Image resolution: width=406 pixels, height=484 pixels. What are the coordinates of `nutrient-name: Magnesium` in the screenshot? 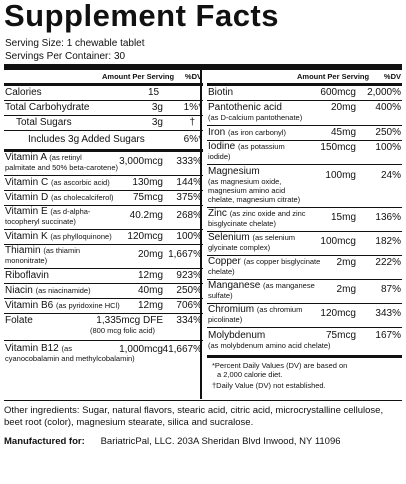 It's located at (234, 171).